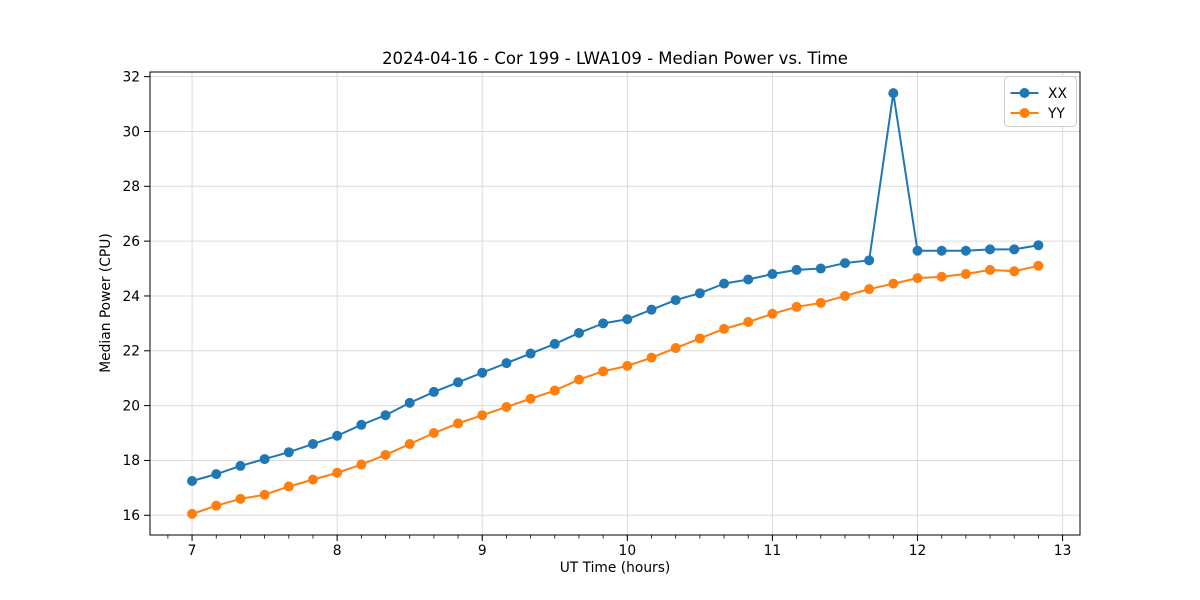  What do you see at coordinates (773, 551) in the screenshot?
I see `x-tick-label: 11` at bounding box center [773, 551].